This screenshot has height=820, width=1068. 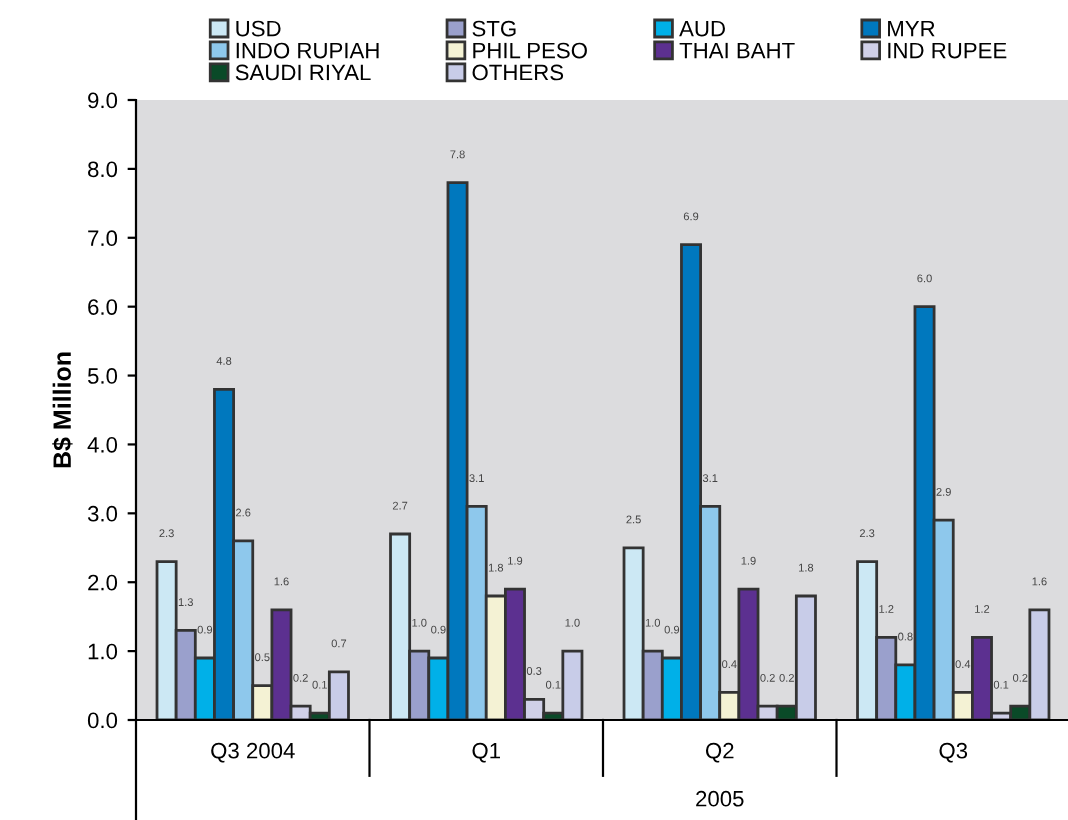 What do you see at coordinates (307, 50) in the screenshot?
I see `legend-label: INDO RUPIAH` at bounding box center [307, 50].